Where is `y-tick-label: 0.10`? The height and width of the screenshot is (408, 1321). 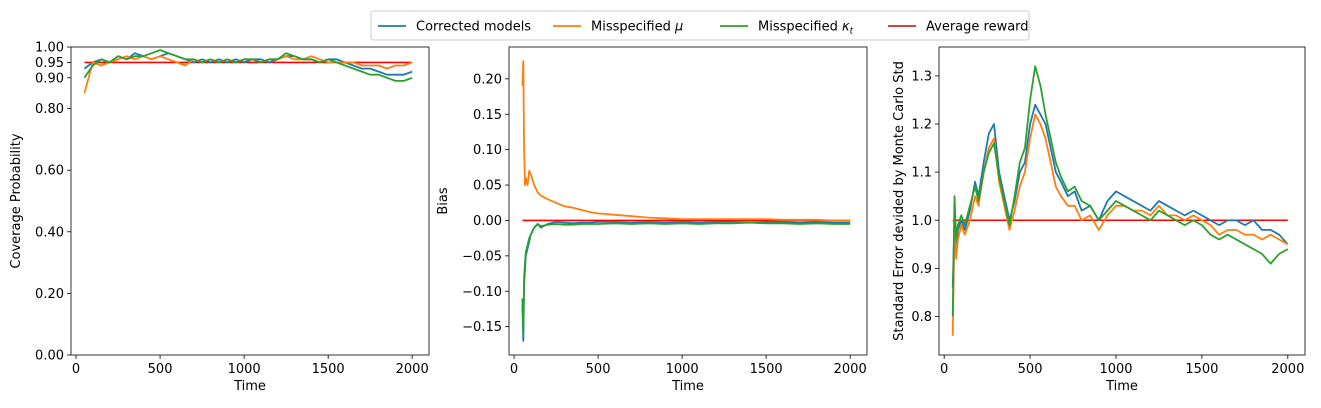
y-tick-label: 0.10 is located at coordinates (487, 150).